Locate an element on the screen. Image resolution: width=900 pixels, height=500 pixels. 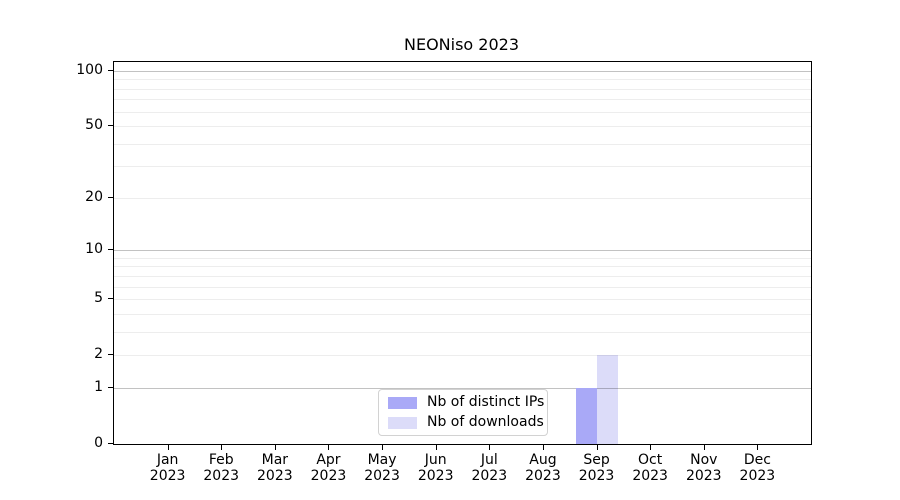
legend-item-distinct-ips: Nb of distinct IPs is located at coordinates (466, 402).